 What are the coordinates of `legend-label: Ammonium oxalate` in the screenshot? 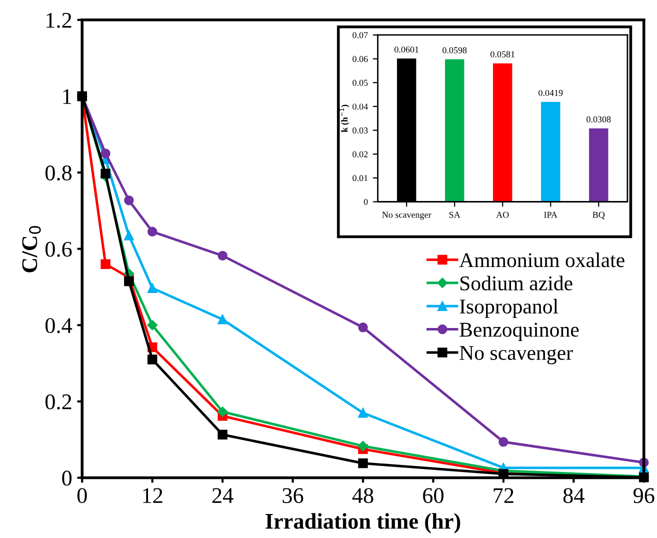 It's located at (541, 260).